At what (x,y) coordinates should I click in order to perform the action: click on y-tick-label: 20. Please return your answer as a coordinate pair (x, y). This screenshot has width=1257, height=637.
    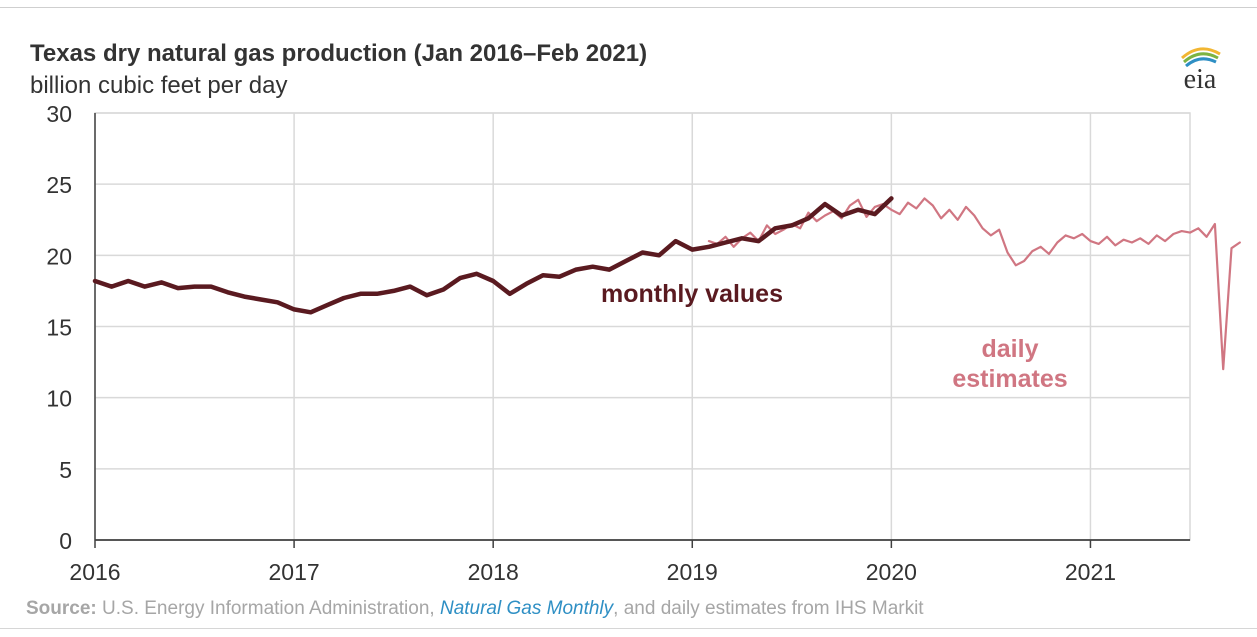
    Looking at the image, I should click on (59, 256).